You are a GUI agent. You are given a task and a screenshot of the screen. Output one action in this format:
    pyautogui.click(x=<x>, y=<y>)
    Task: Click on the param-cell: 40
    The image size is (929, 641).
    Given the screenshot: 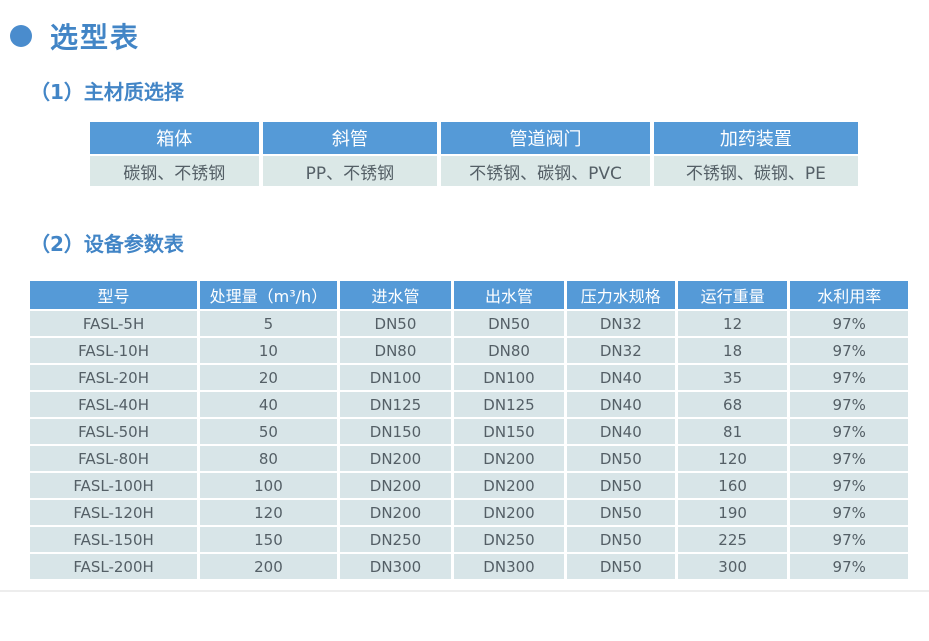 What is the action you would take?
    pyautogui.click(x=268, y=404)
    